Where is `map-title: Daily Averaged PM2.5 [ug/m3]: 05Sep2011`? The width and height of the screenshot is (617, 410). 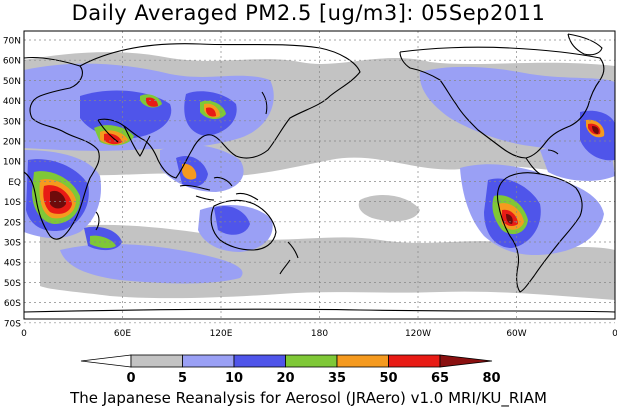
map-title: Daily Averaged PM2.5 [ug/m3]: 05Sep2011 is located at coordinates (308, 13).